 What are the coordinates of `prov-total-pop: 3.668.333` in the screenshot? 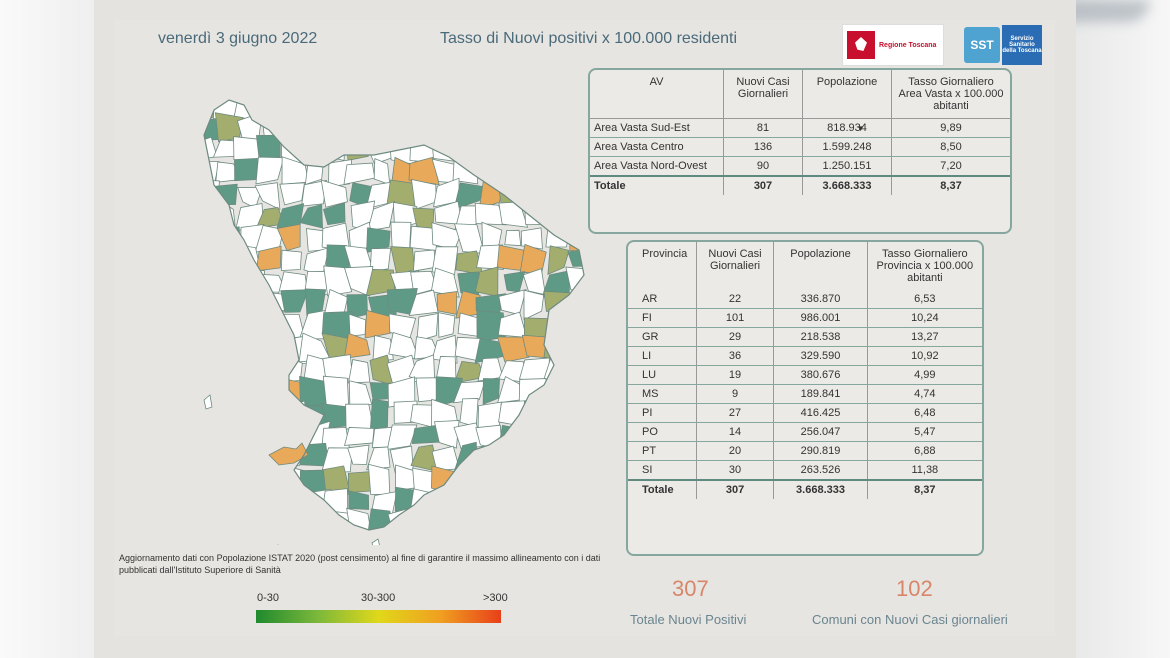 It's located at (820, 489).